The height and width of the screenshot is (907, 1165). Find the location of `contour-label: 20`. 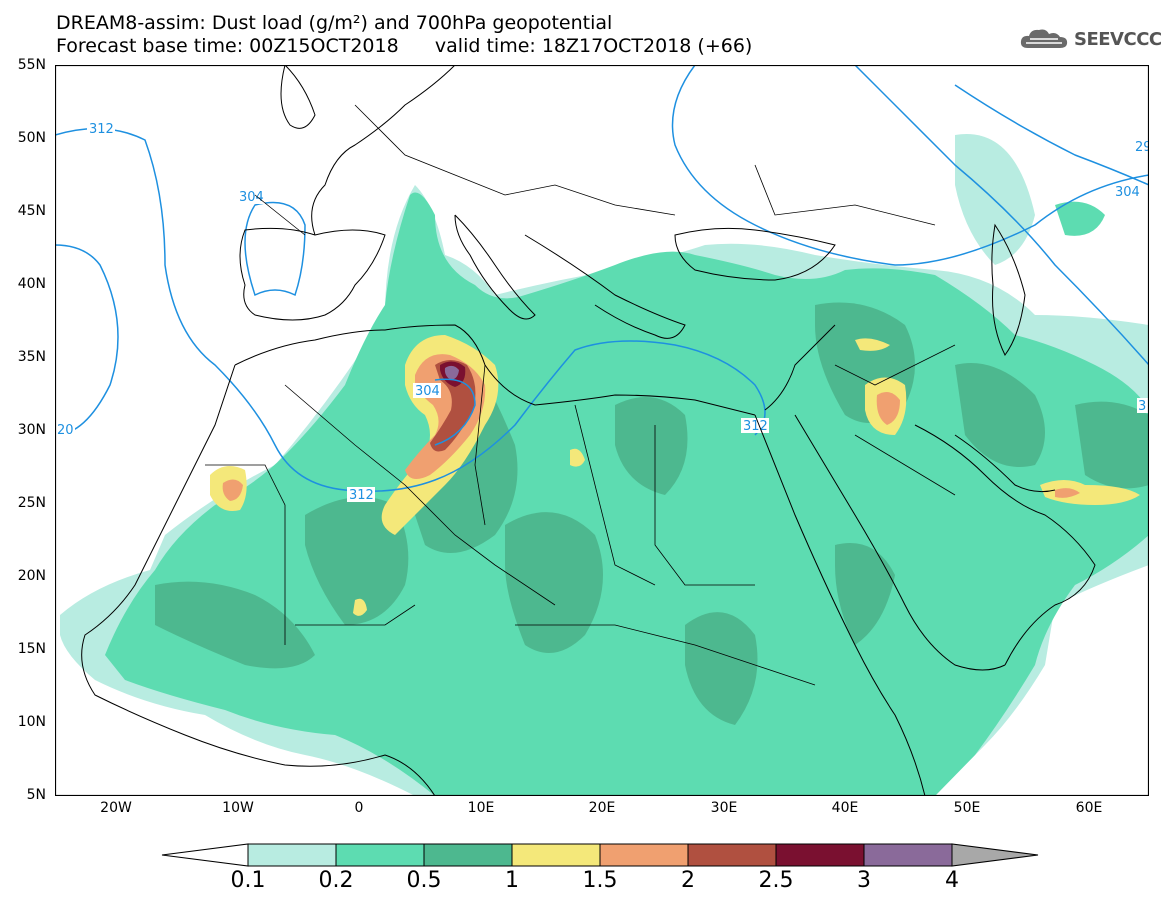

contour-label: 20 is located at coordinates (65, 430).